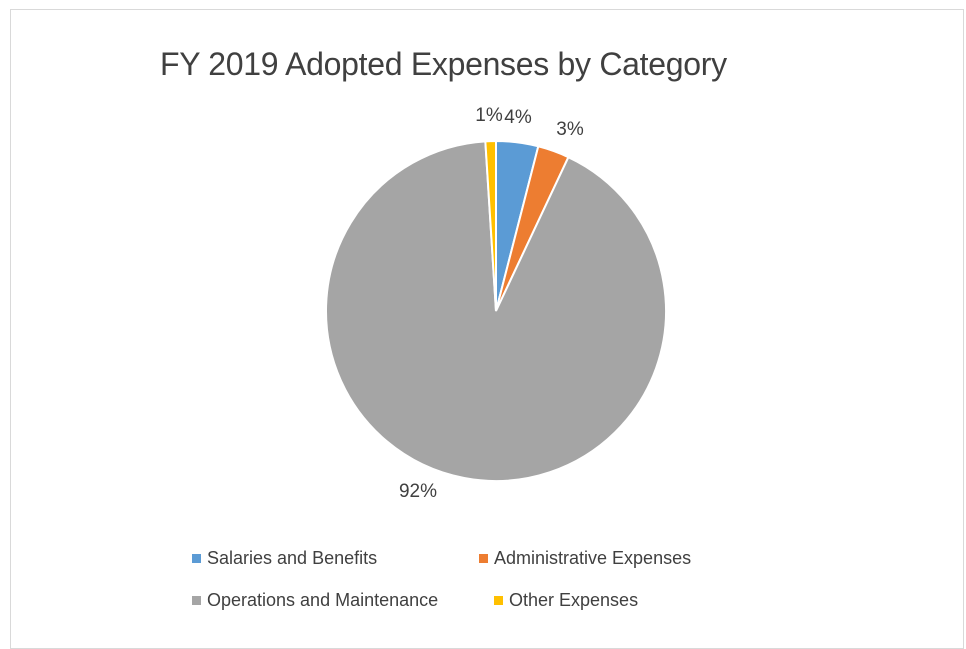 This screenshot has height=649, width=966. Describe the element at coordinates (574, 600) in the screenshot. I see `legend-label: Other Expenses` at that location.